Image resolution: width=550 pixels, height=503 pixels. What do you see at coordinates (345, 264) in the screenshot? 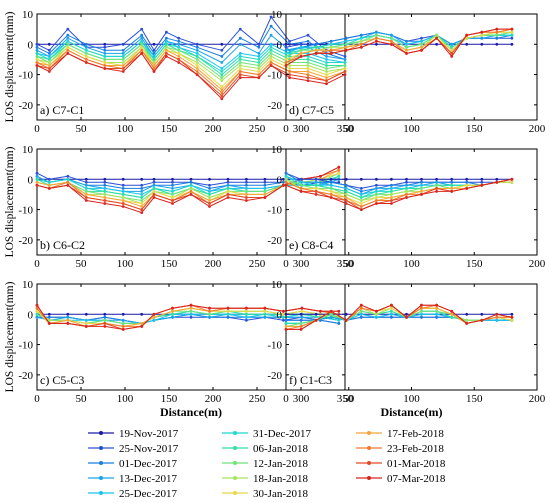
I see `x-tick-label: 350` at bounding box center [345, 264].